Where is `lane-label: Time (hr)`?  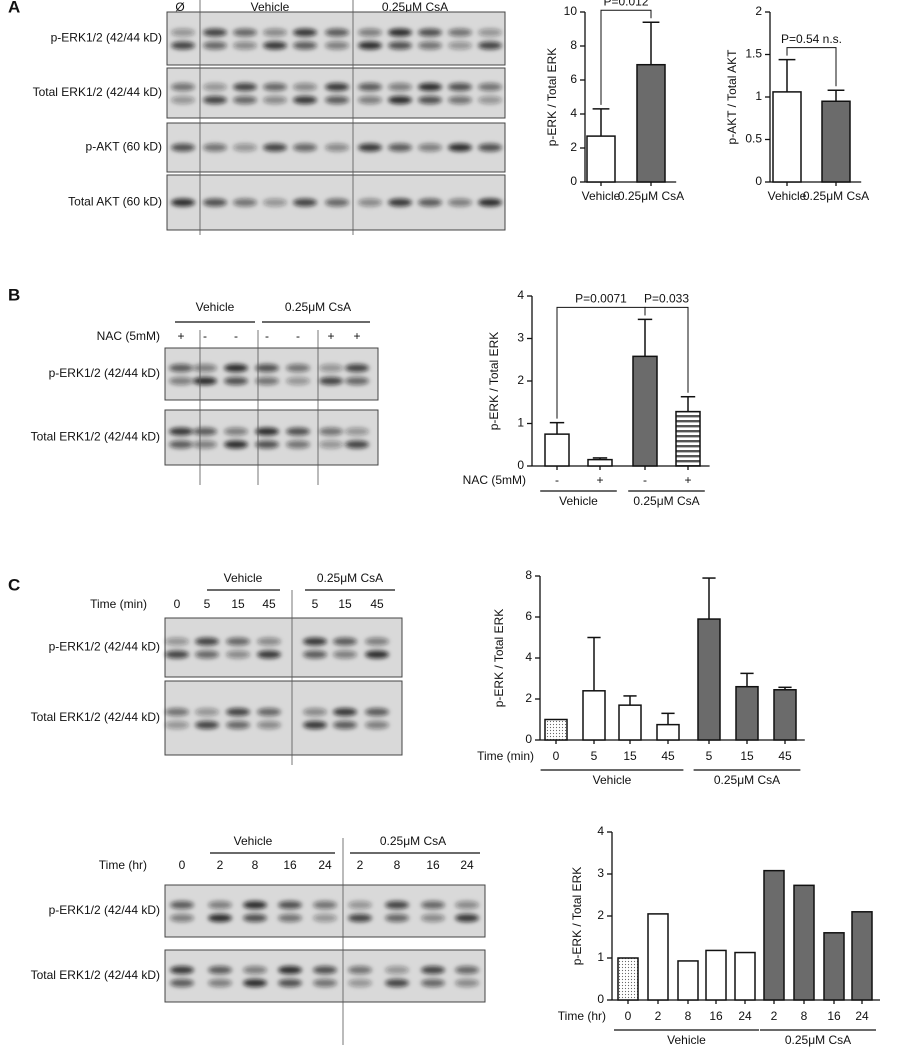
lane-label: Time (hr) is located at coordinates (123, 865).